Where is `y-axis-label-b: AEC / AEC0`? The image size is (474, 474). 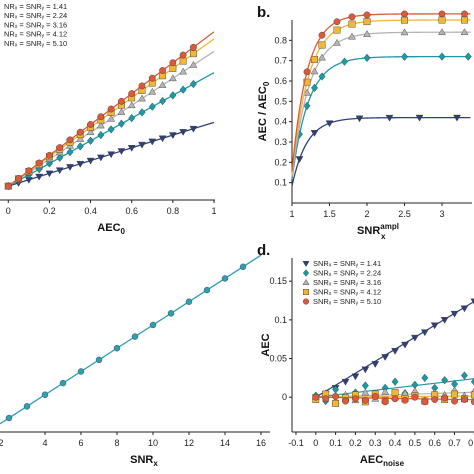 y-axis-label-b: AEC / AEC0 is located at coordinates (264, 111).